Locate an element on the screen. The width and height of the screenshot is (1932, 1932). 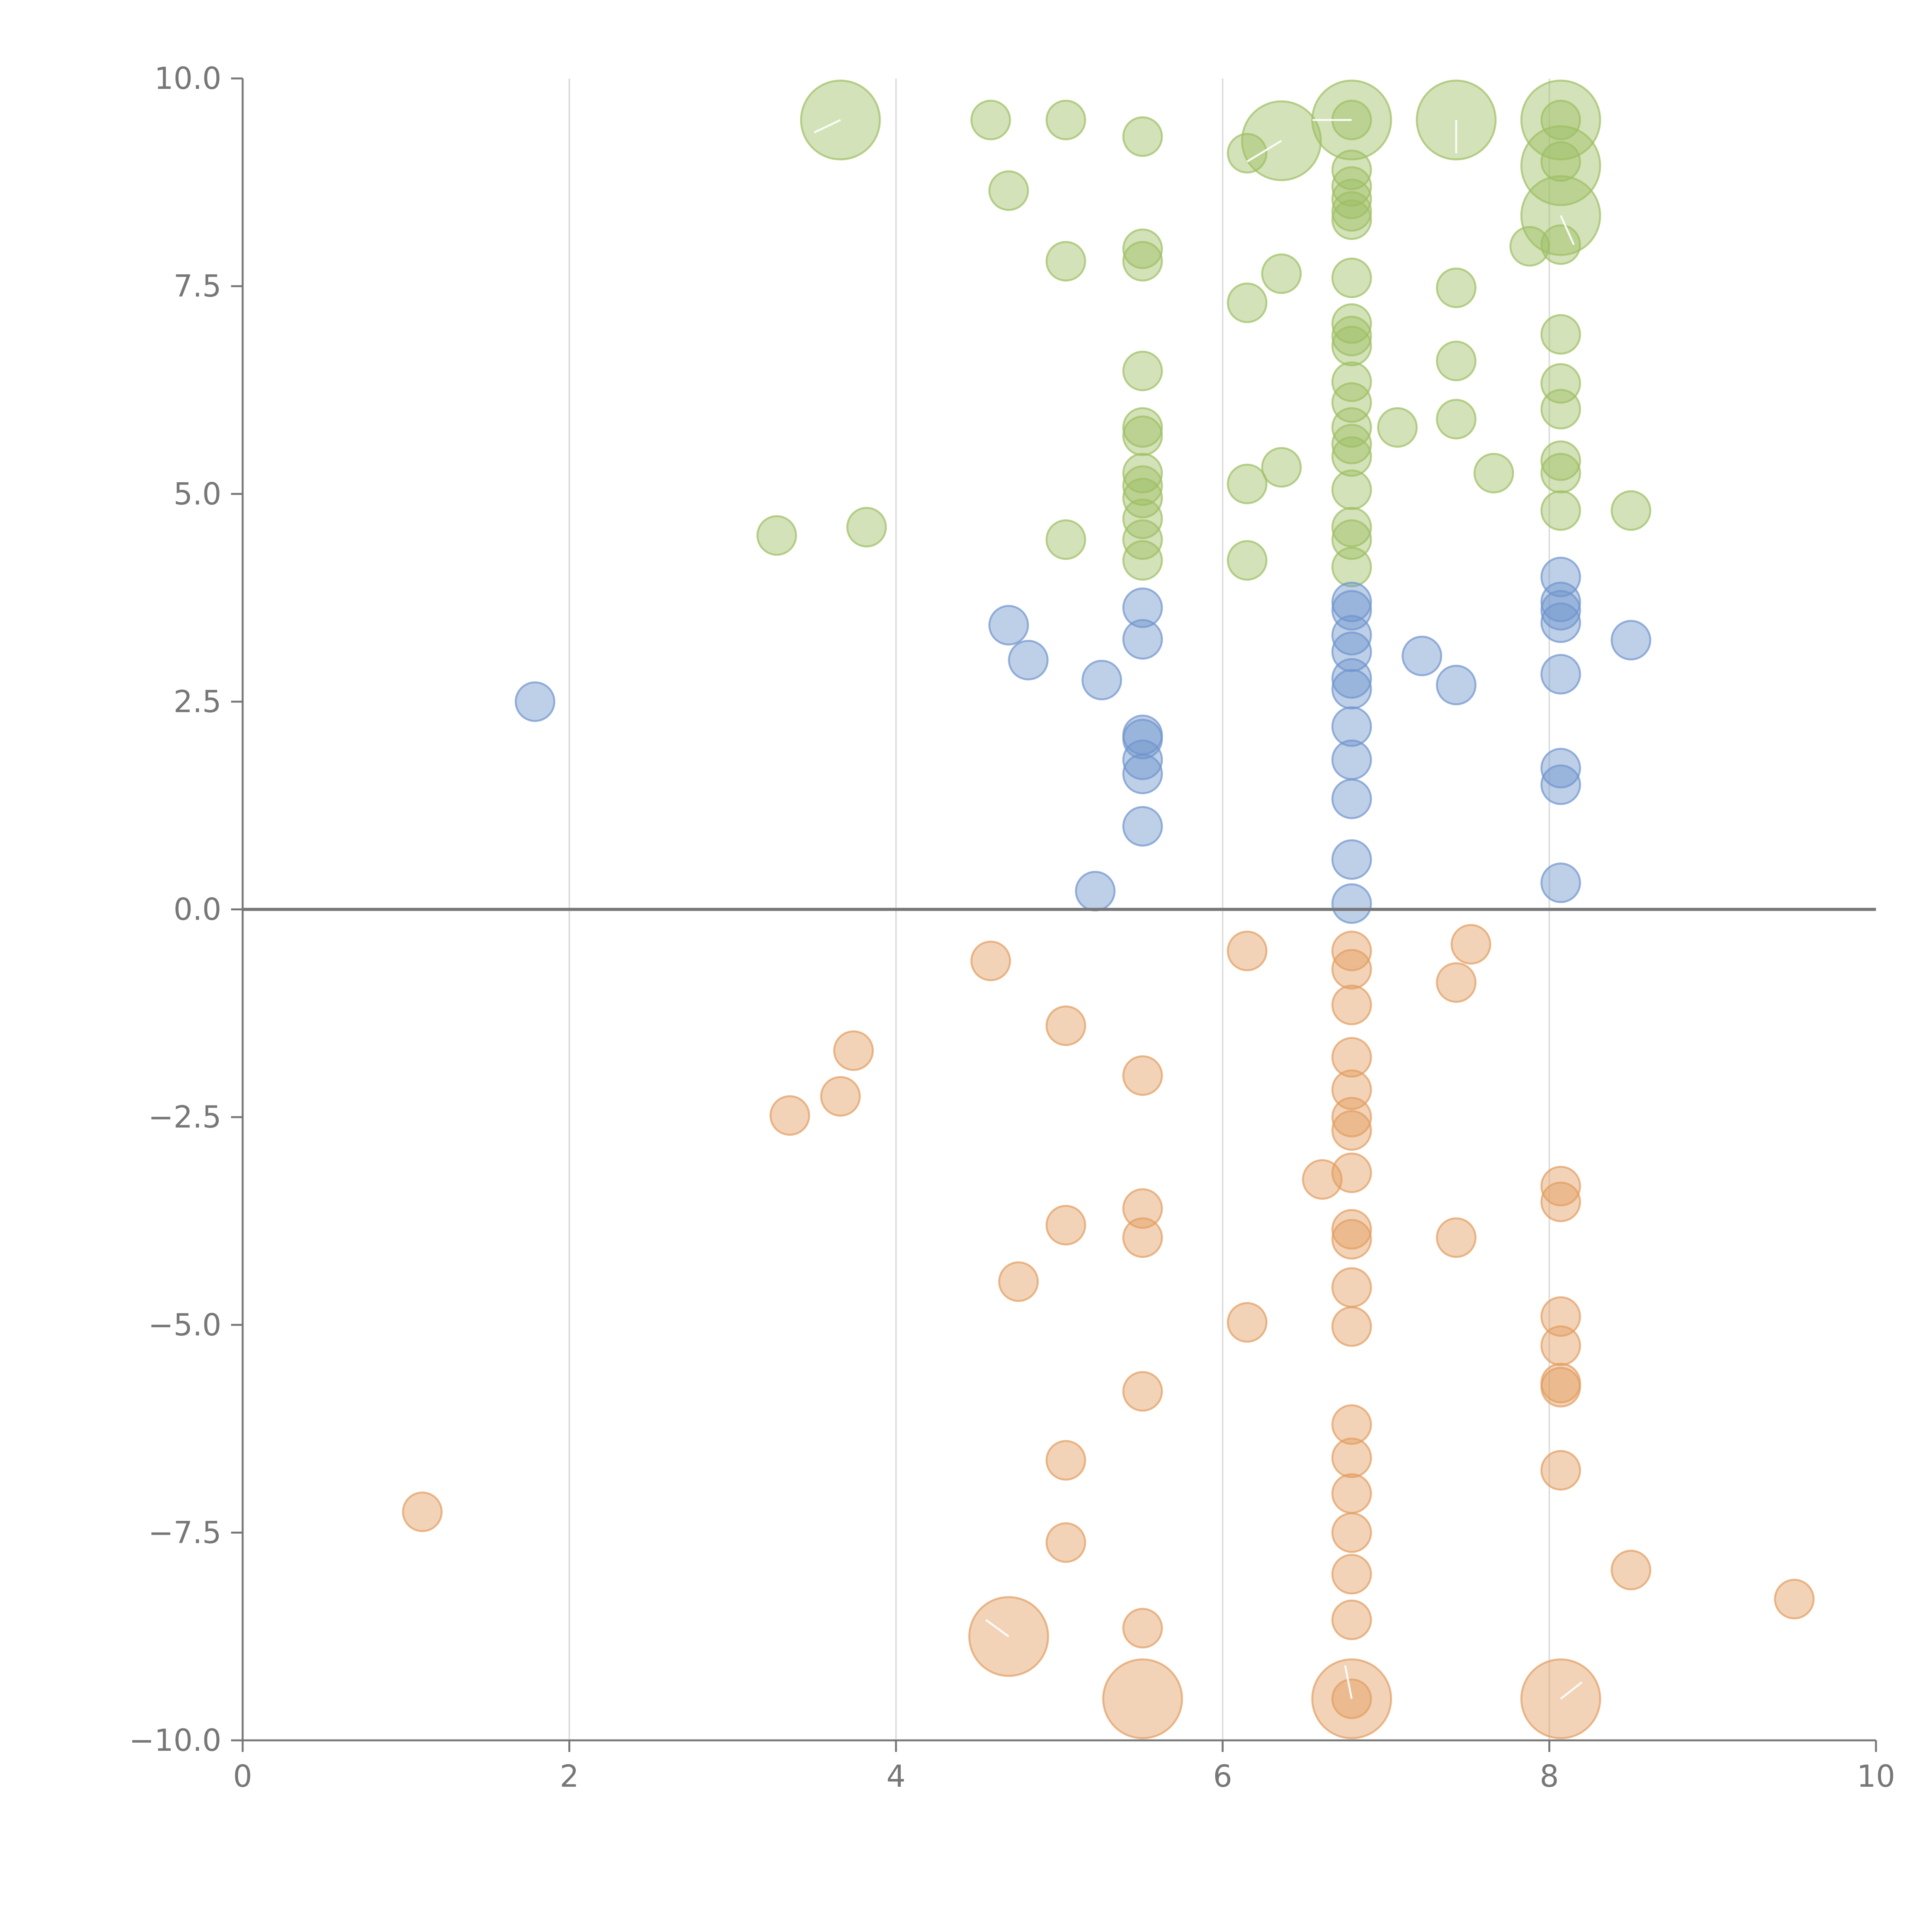
x-tick-label: 10 is located at coordinates (1876, 1777).